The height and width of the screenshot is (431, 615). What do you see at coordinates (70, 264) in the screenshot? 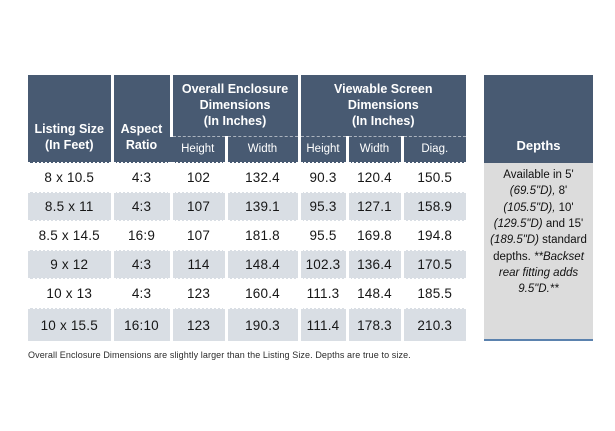
I see `cell-listing-size: 9 x 12` at bounding box center [70, 264].